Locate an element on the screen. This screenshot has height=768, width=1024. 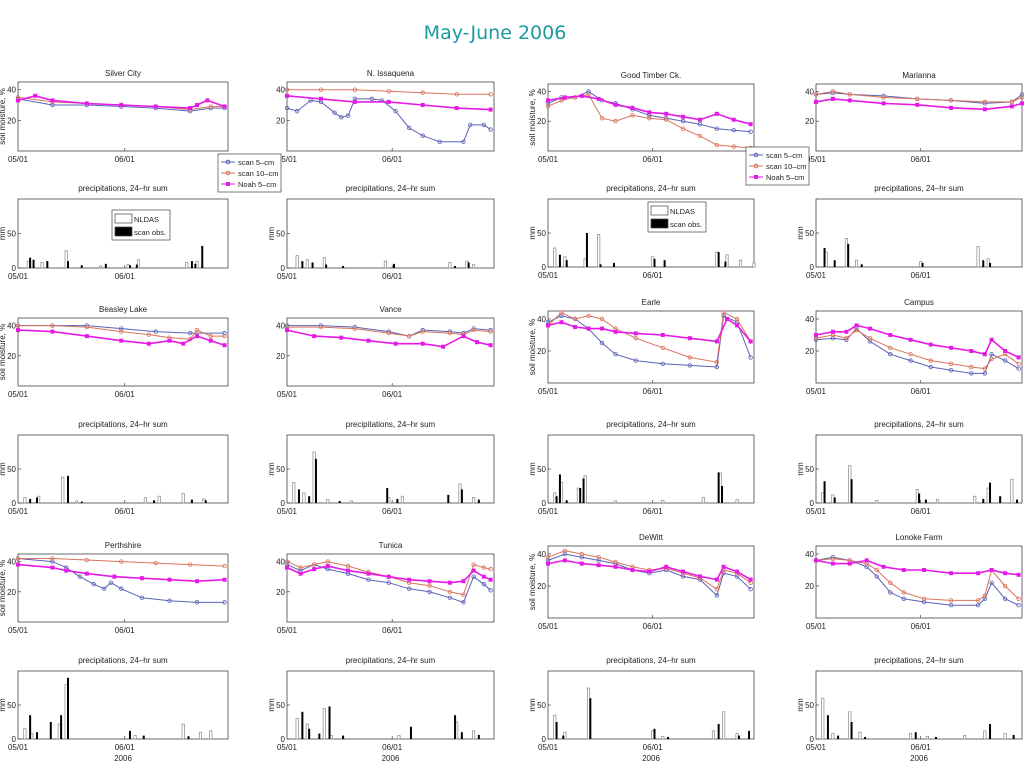
legend-swatch is located at coordinates (659, 210).